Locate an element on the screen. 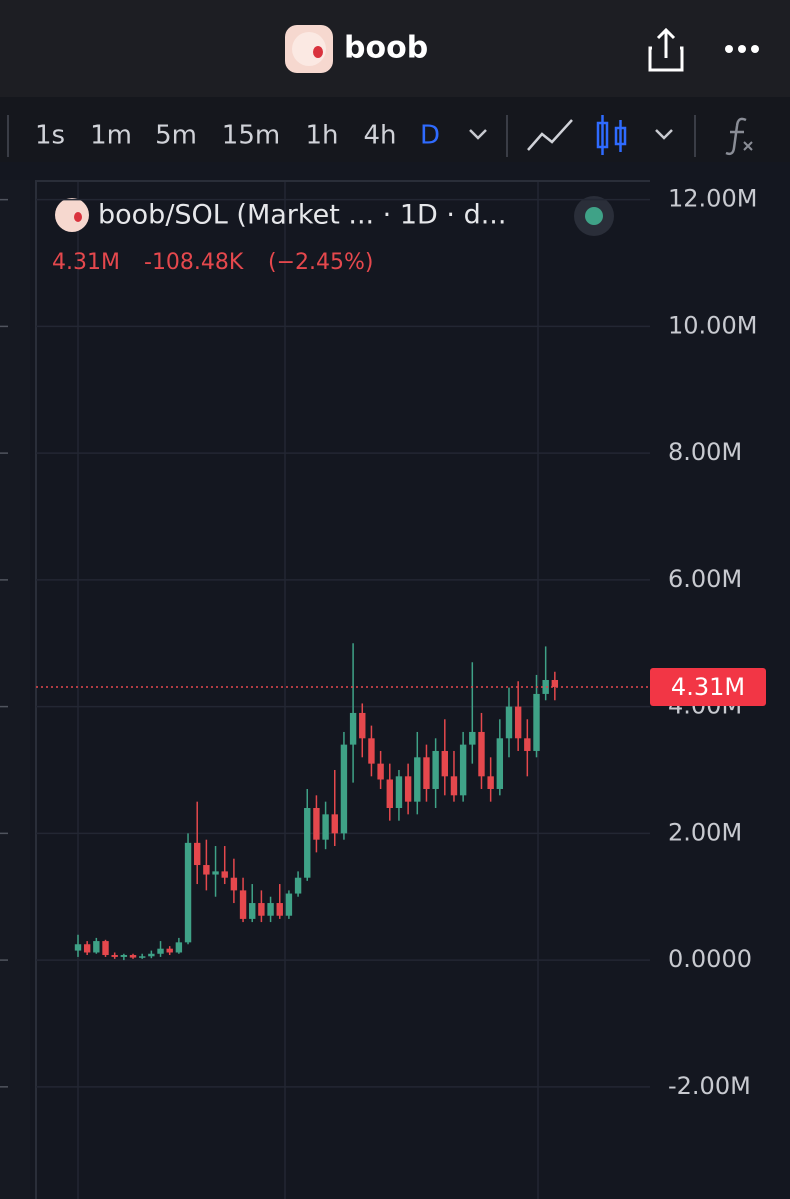  header-bar is located at coordinates (395, 48).